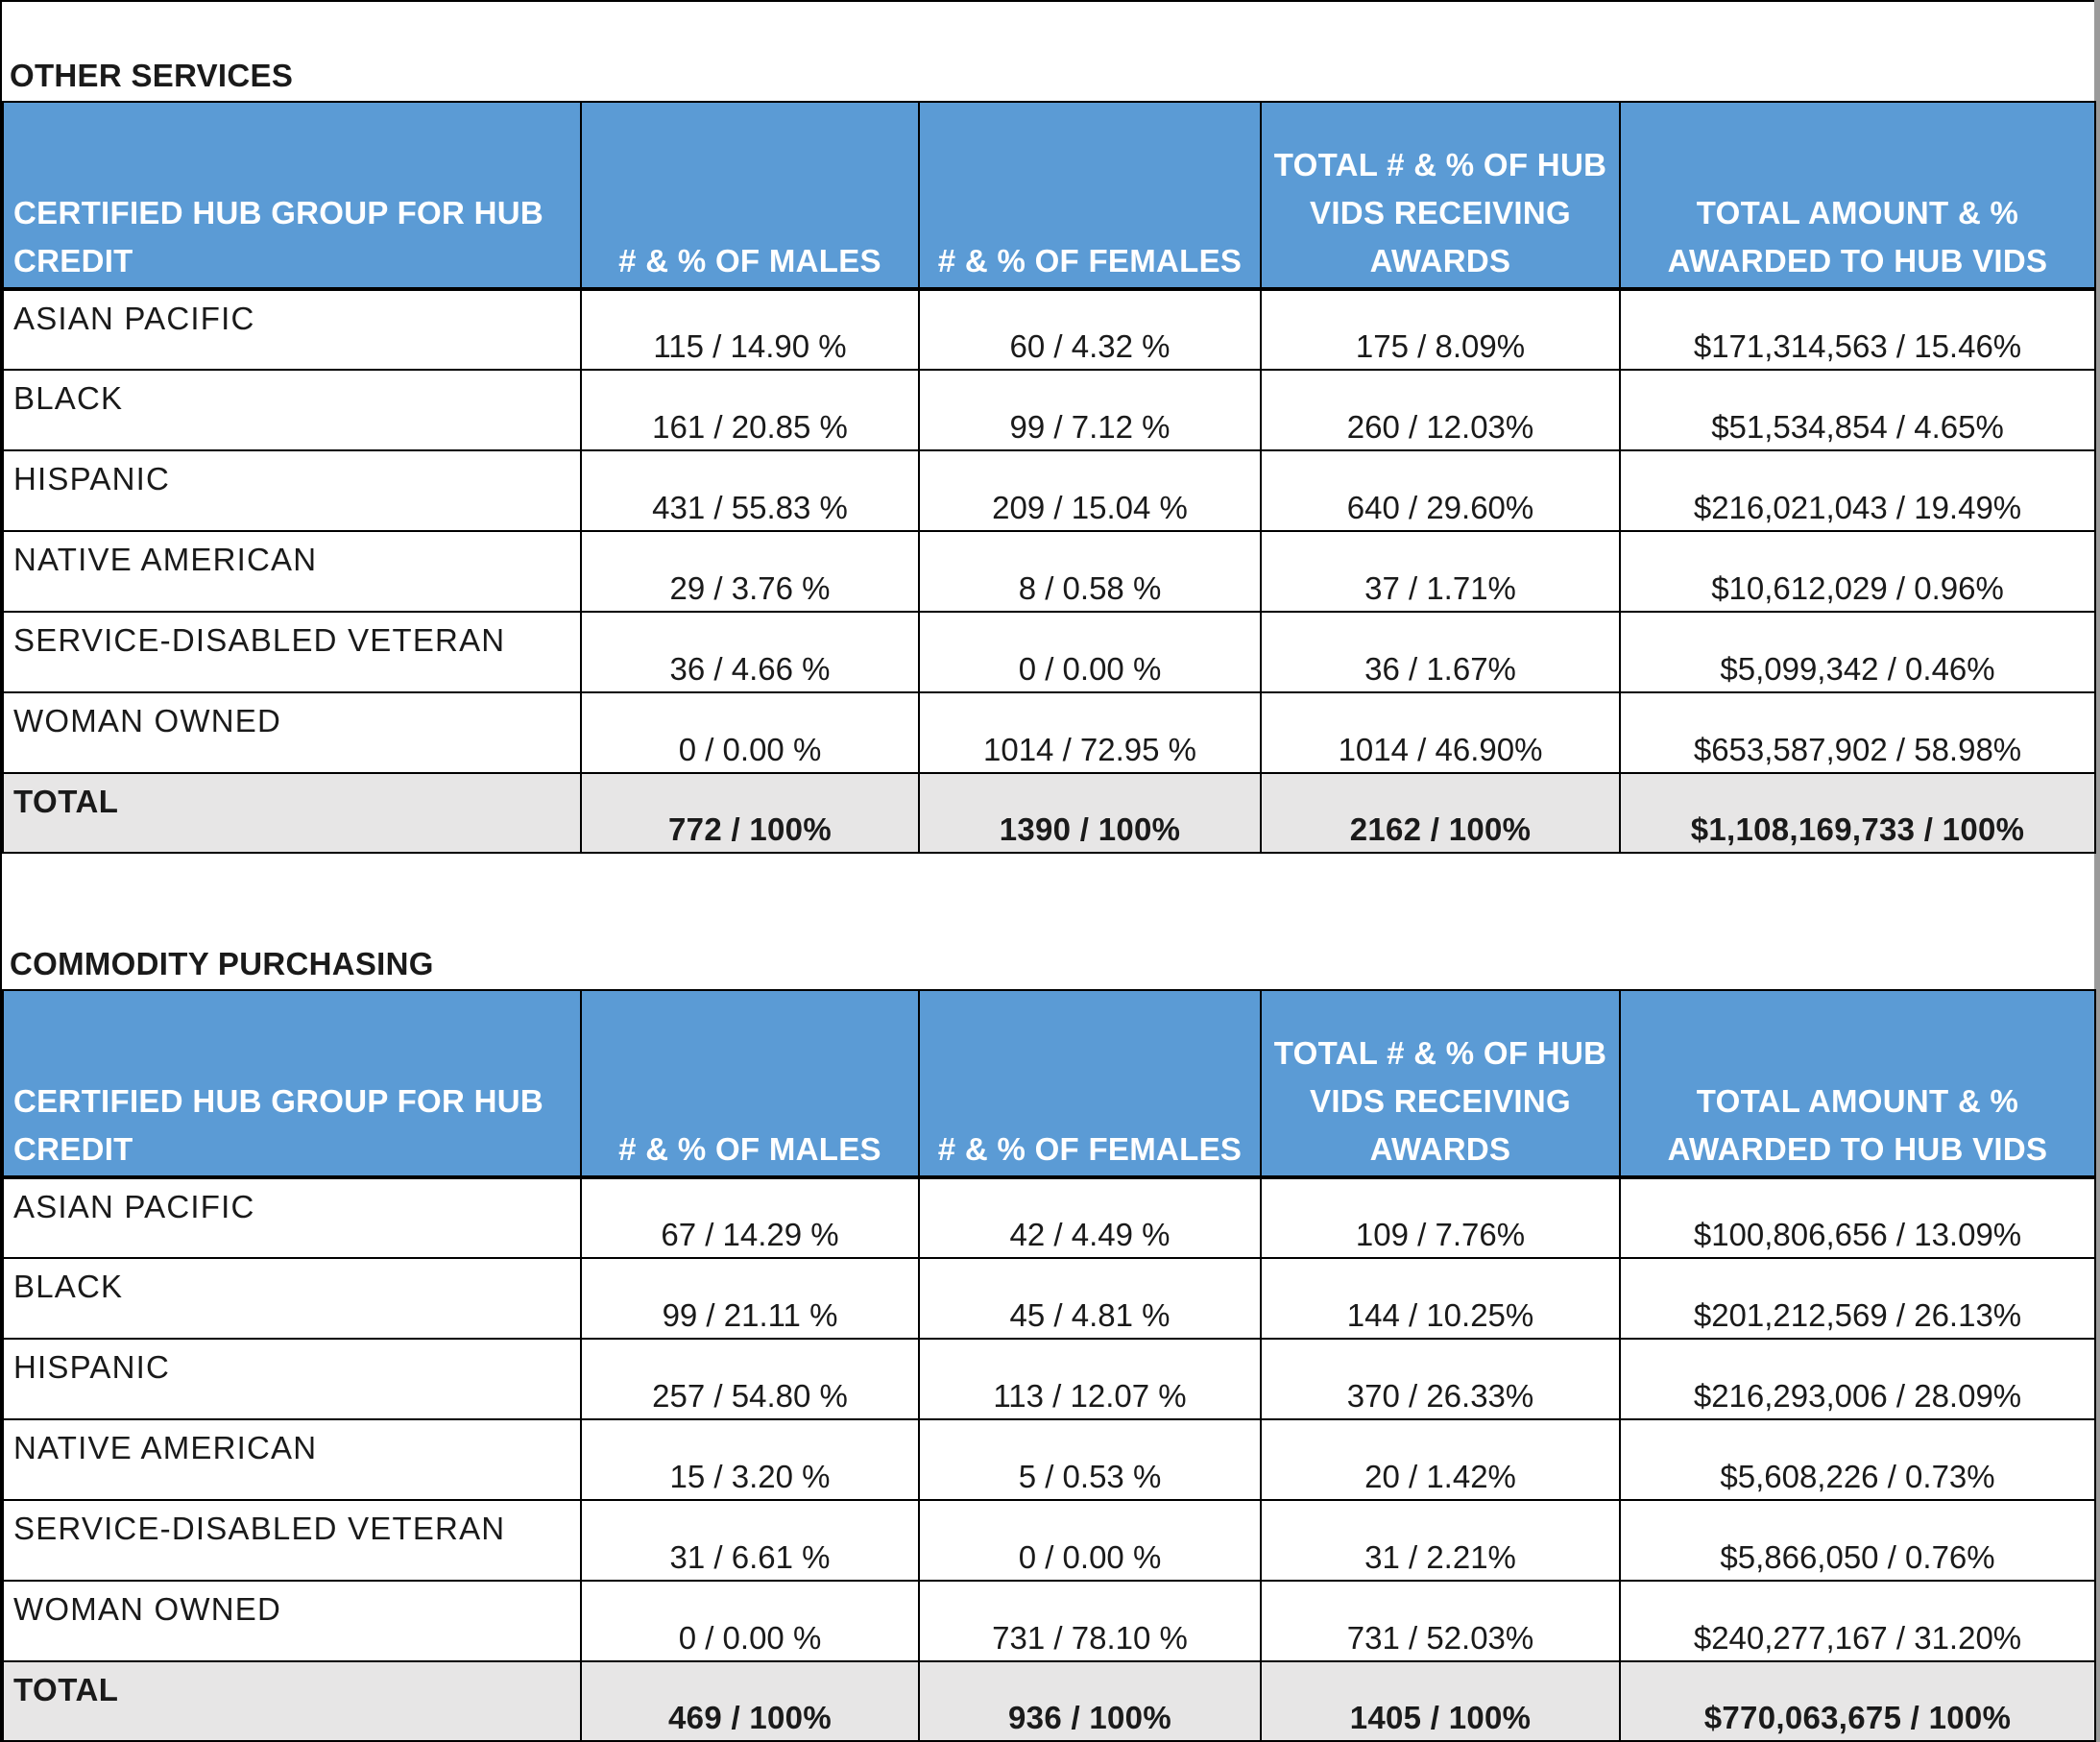 The image size is (2100, 1742). What do you see at coordinates (1440, 1541) in the screenshot?
I see `cell-total-vids: 31 / 2.21%` at bounding box center [1440, 1541].